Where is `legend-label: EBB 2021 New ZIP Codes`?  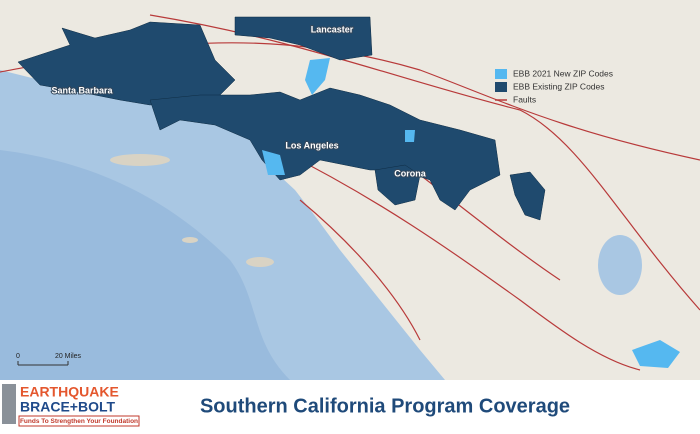 legend-label: EBB 2021 New ZIP Codes is located at coordinates (563, 73).